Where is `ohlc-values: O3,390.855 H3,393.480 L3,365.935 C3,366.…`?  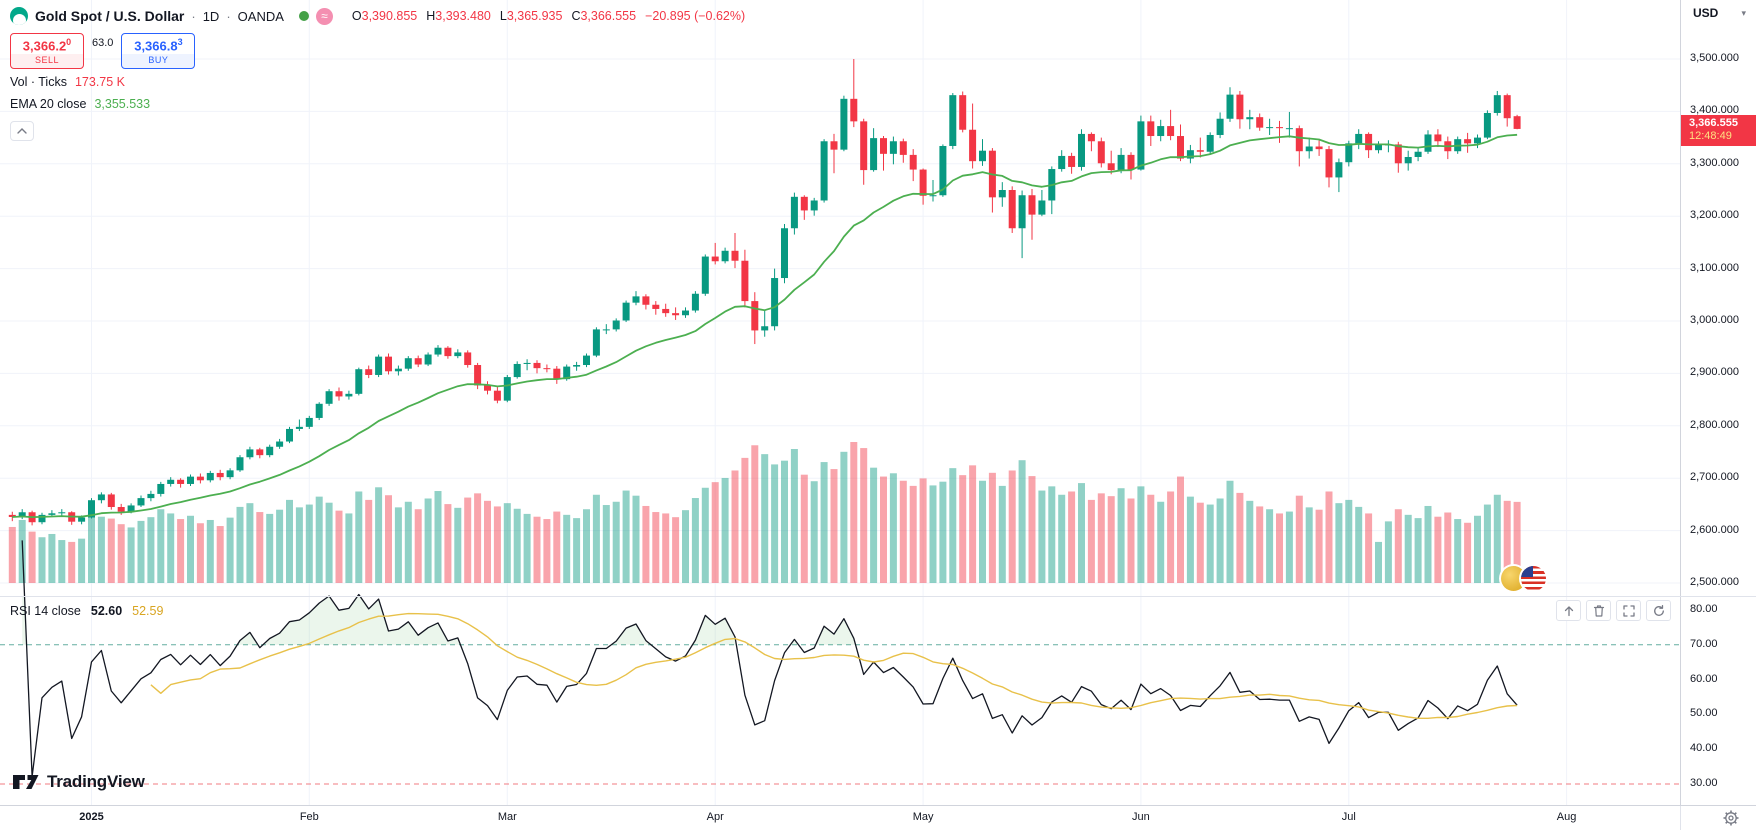
ohlc-values: O3,390.855 H3,393.480 L3,365.935 C3,366.… is located at coordinates (548, 16).